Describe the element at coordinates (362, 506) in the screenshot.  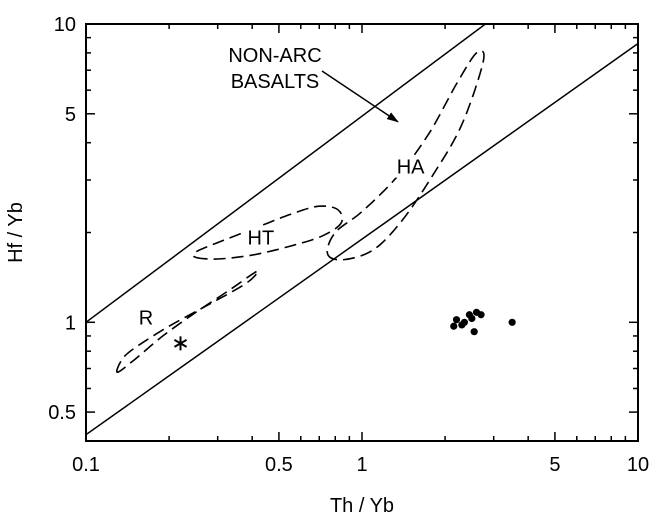
I see `x-axis-title: Th / Yb` at that location.